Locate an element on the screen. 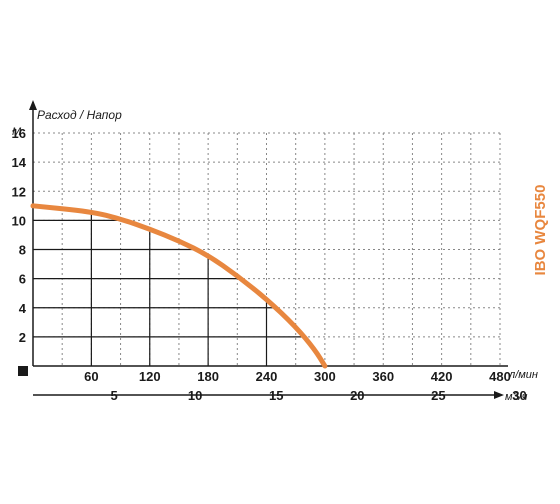  model-label: IBO WQF550 is located at coordinates (540, 230).